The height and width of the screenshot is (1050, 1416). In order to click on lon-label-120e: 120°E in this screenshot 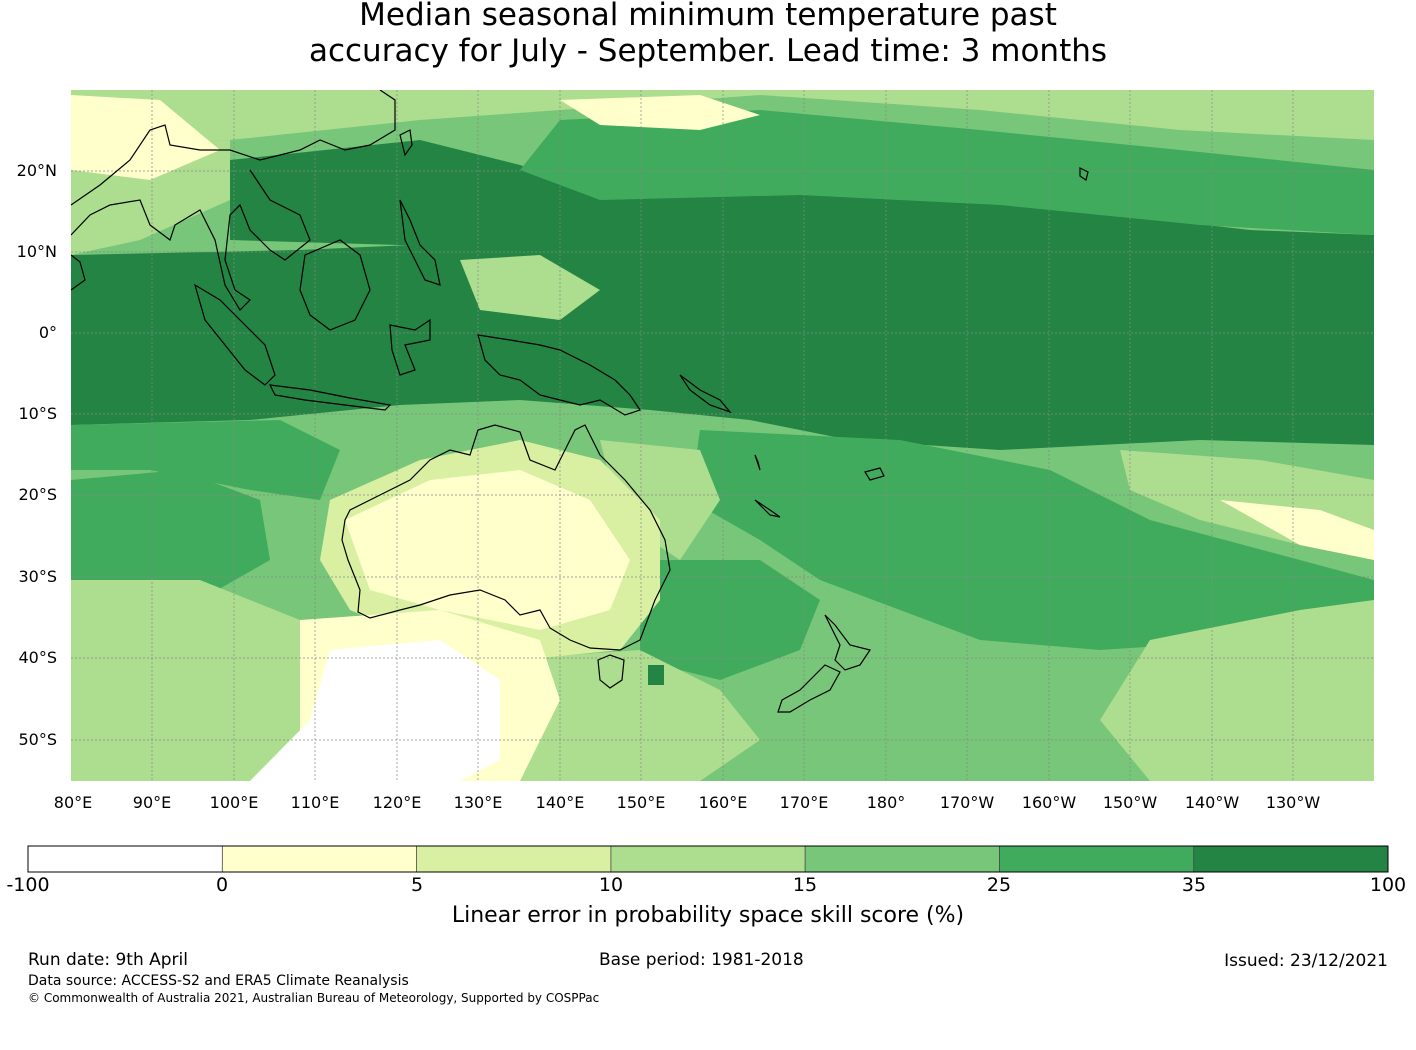, I will do `click(397, 802)`.